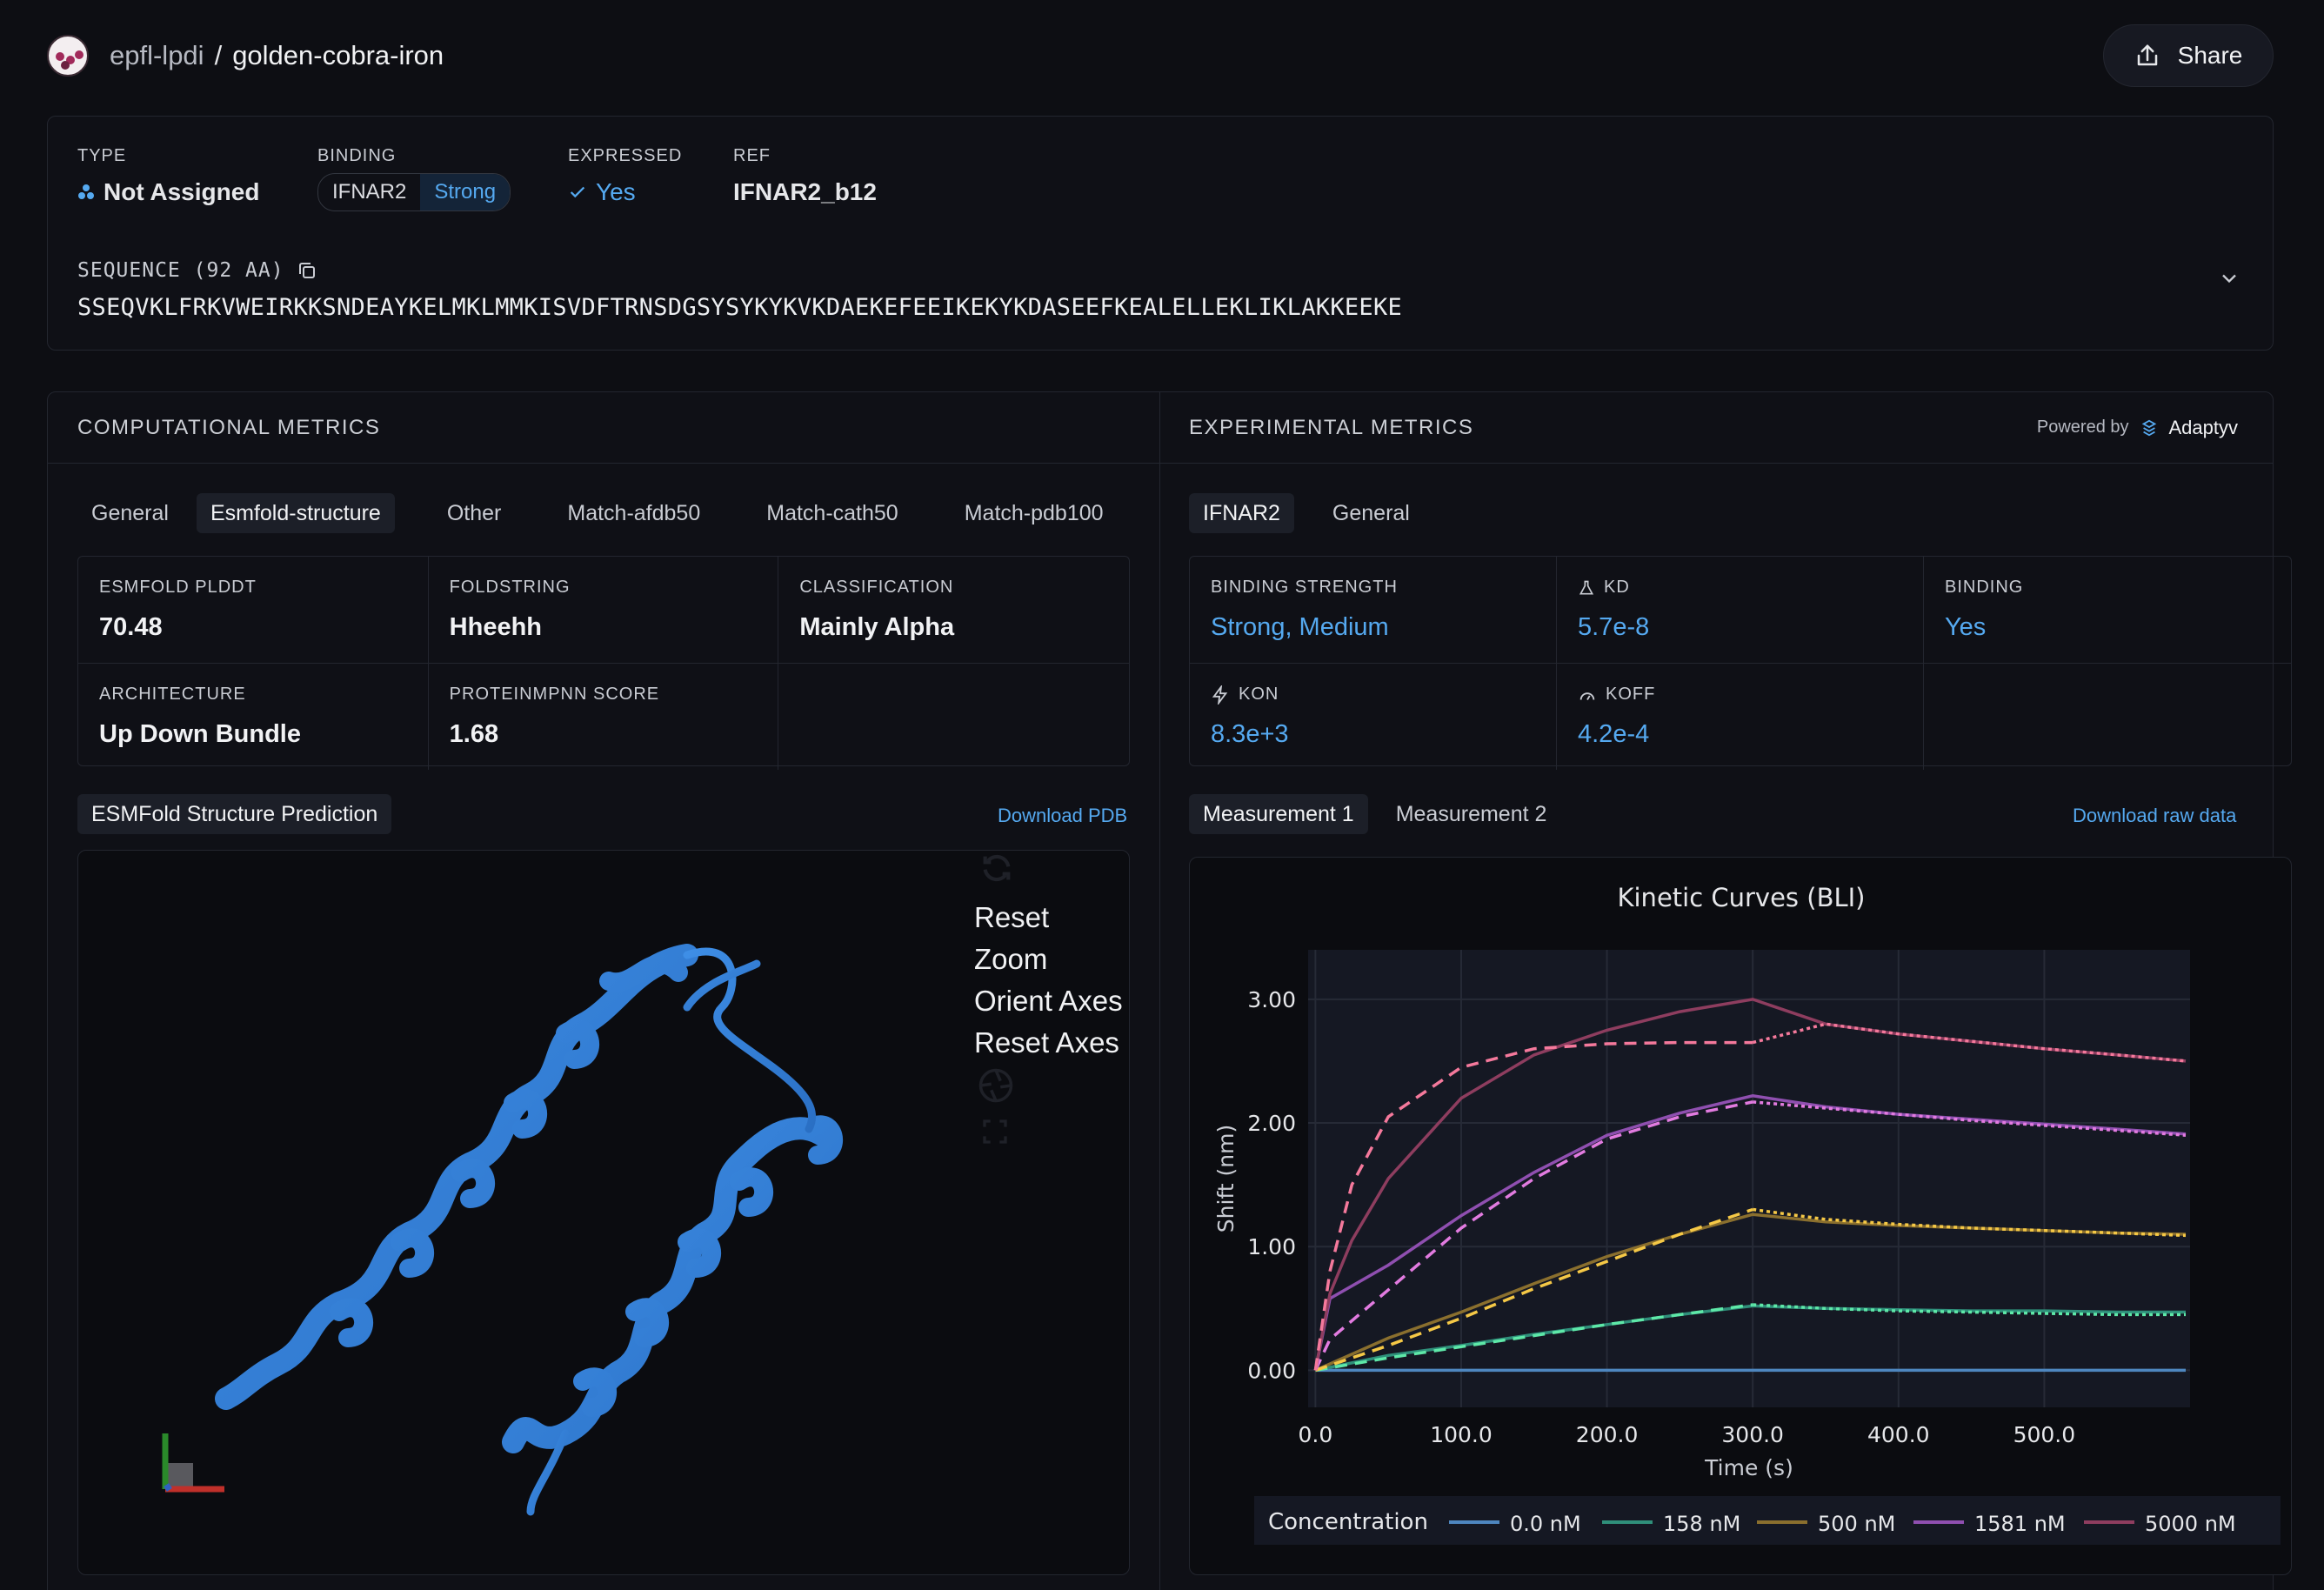 The width and height of the screenshot is (2324, 1590). Describe the element at coordinates (1586, 587) in the screenshot. I see `flask-icon` at that location.